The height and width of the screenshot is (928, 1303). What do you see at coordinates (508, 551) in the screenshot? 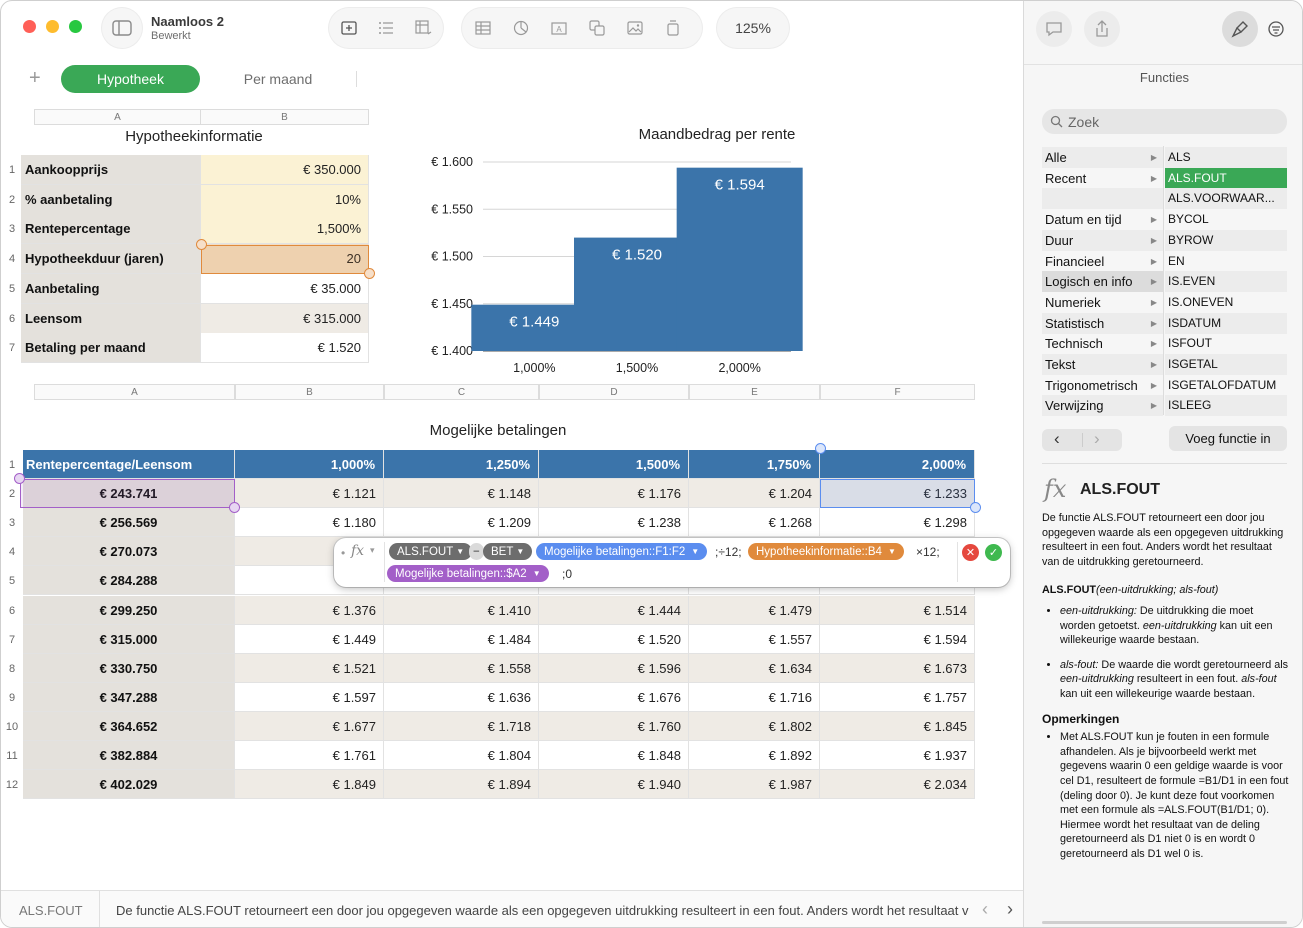
I see `token-bet: BET ▼` at bounding box center [508, 551].